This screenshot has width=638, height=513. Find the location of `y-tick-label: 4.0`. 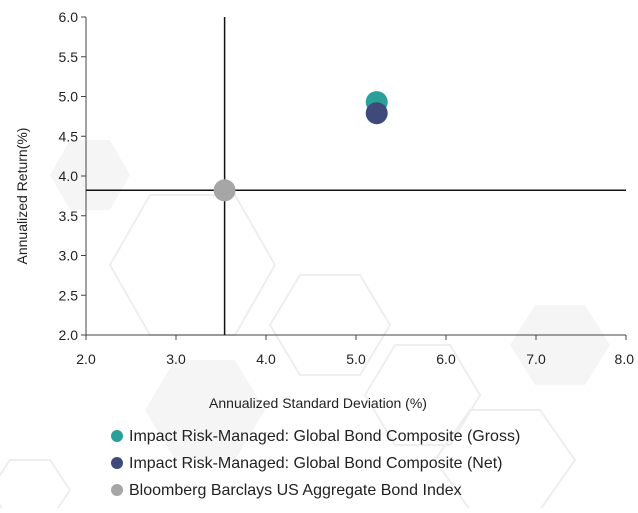

y-tick-label: 4.0 is located at coordinates (69, 176).